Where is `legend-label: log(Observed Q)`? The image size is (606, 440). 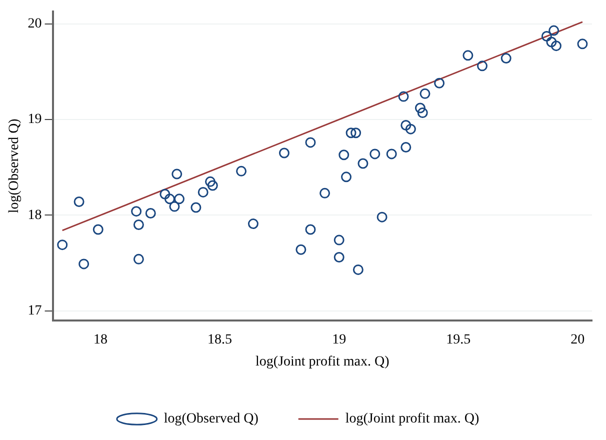 legend-label: log(Observed Q) is located at coordinates (211, 419).